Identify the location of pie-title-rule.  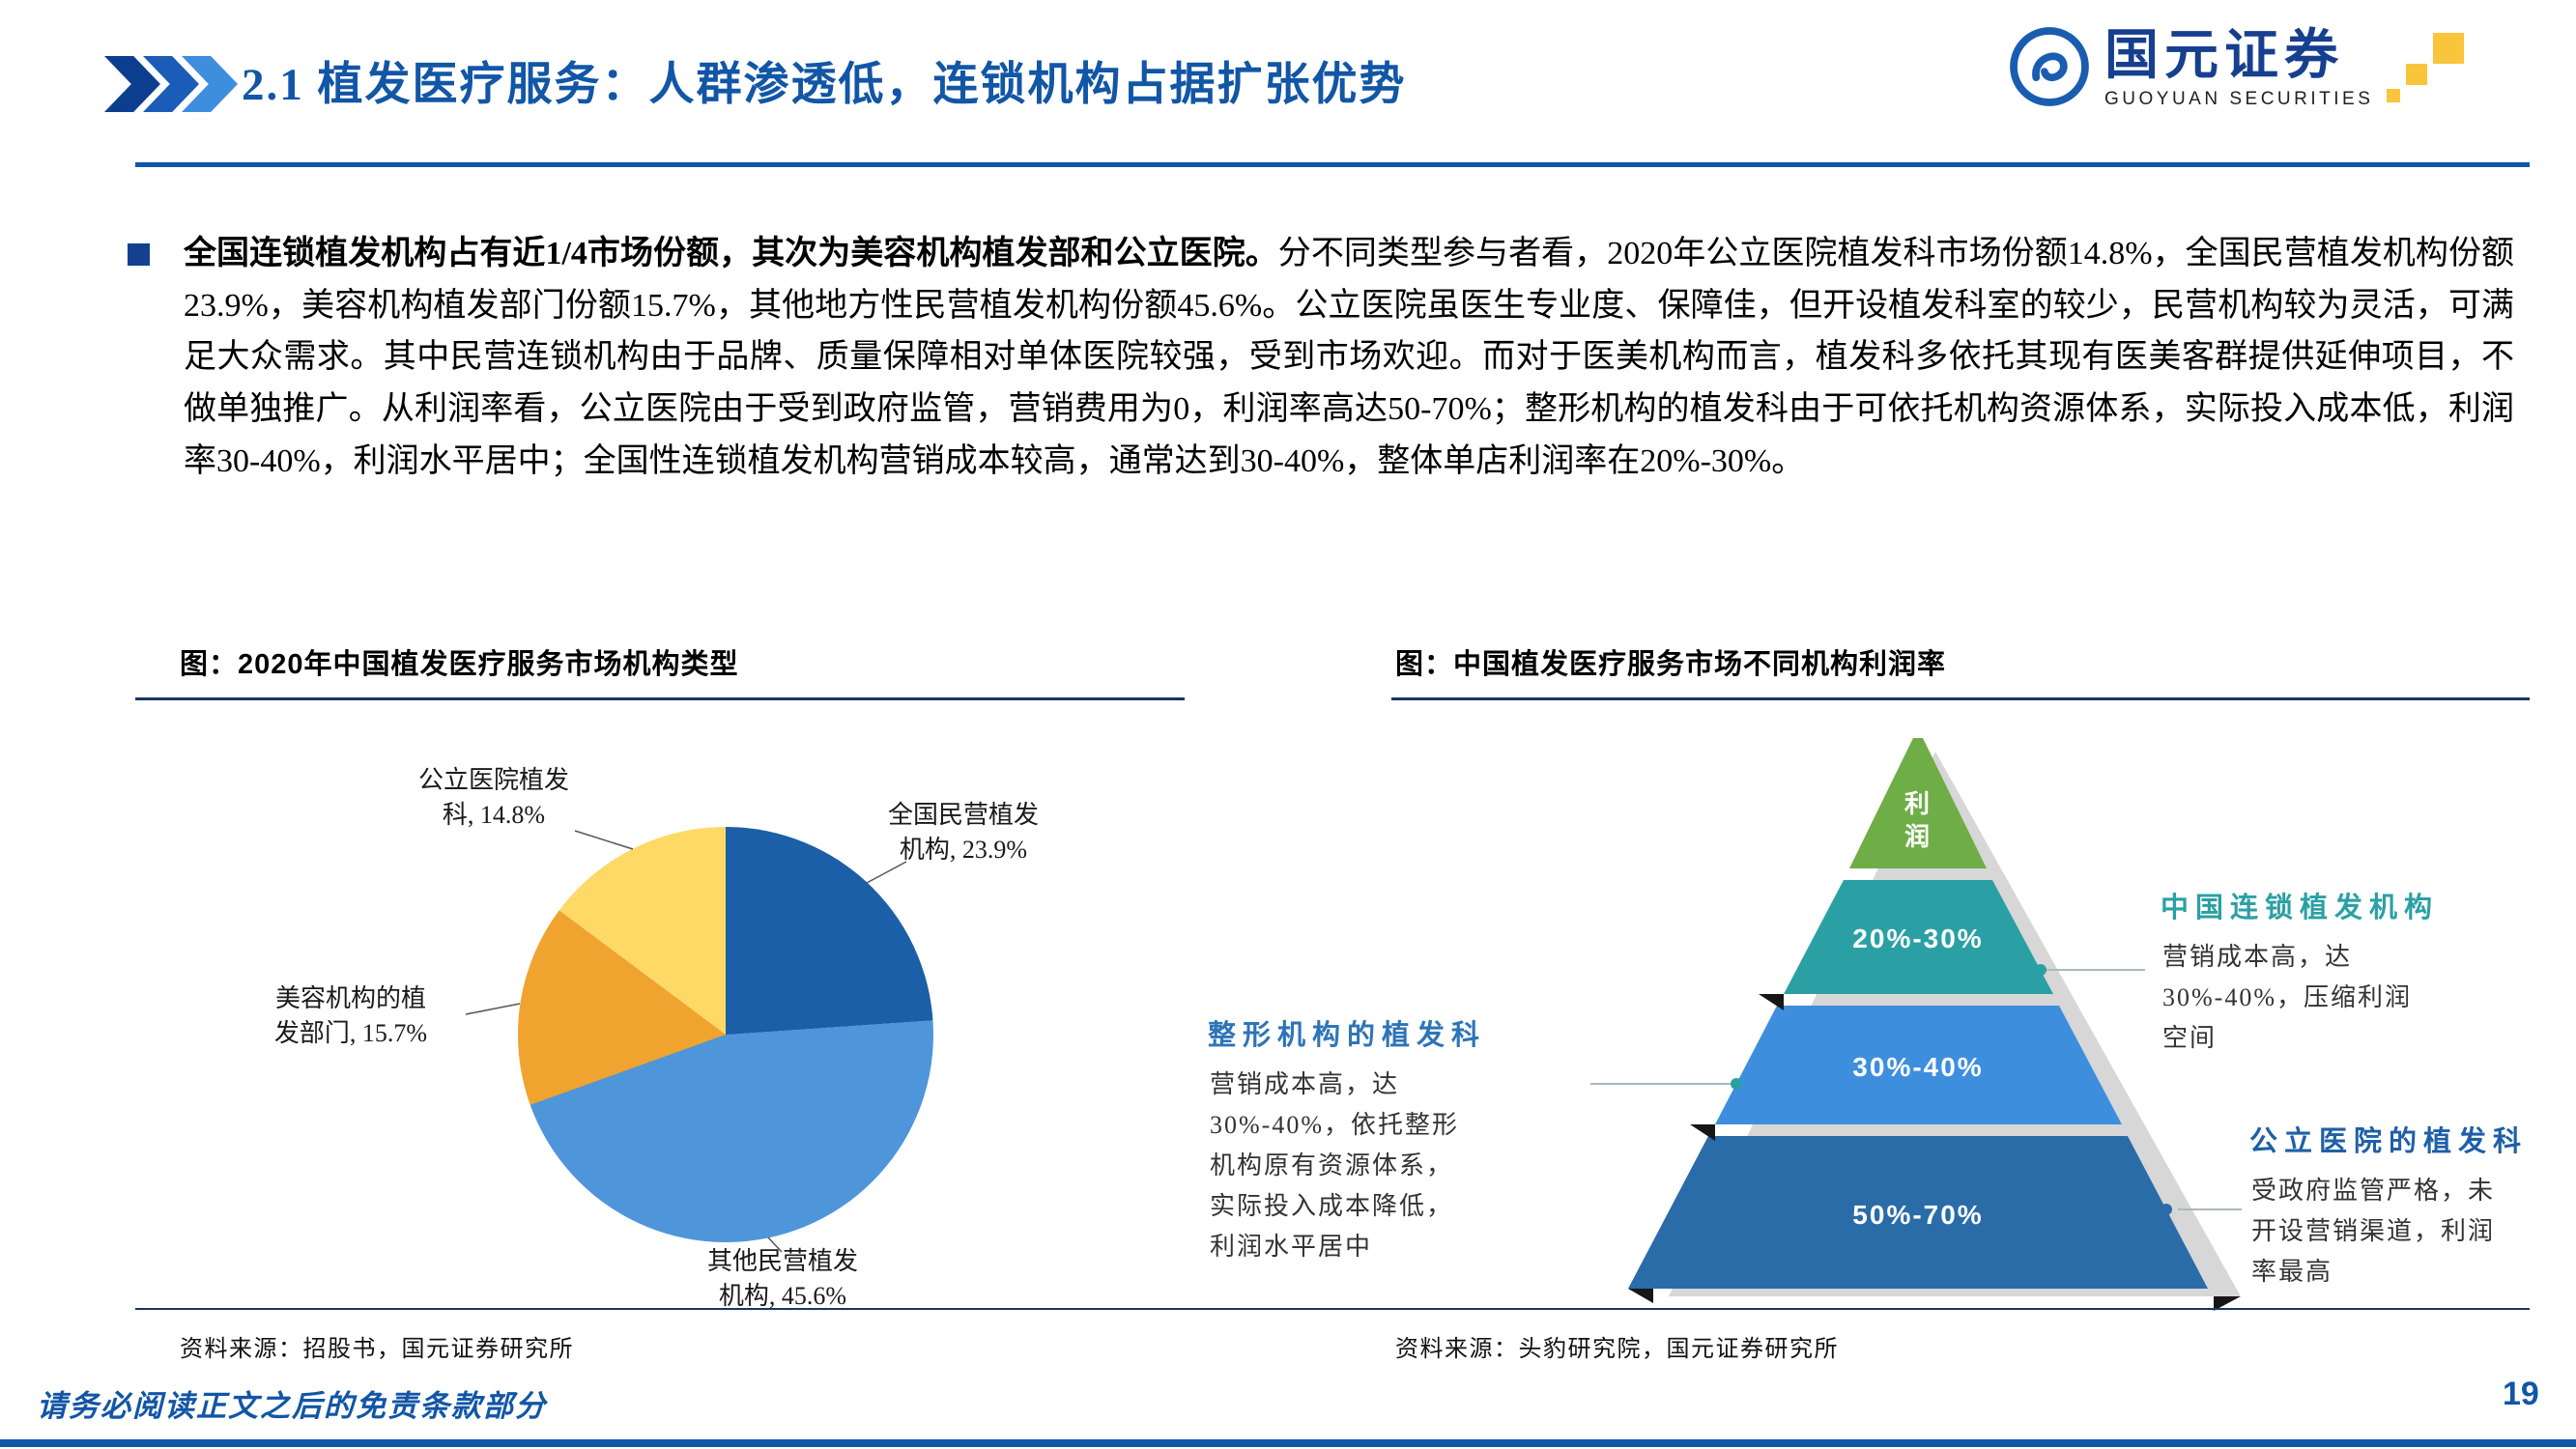
(660, 698).